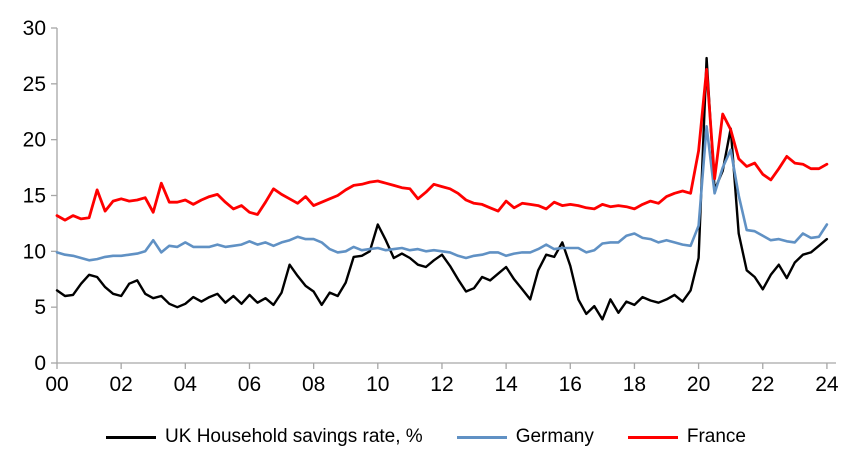  I want to click on legend-line-germany-sample, so click(481, 437).